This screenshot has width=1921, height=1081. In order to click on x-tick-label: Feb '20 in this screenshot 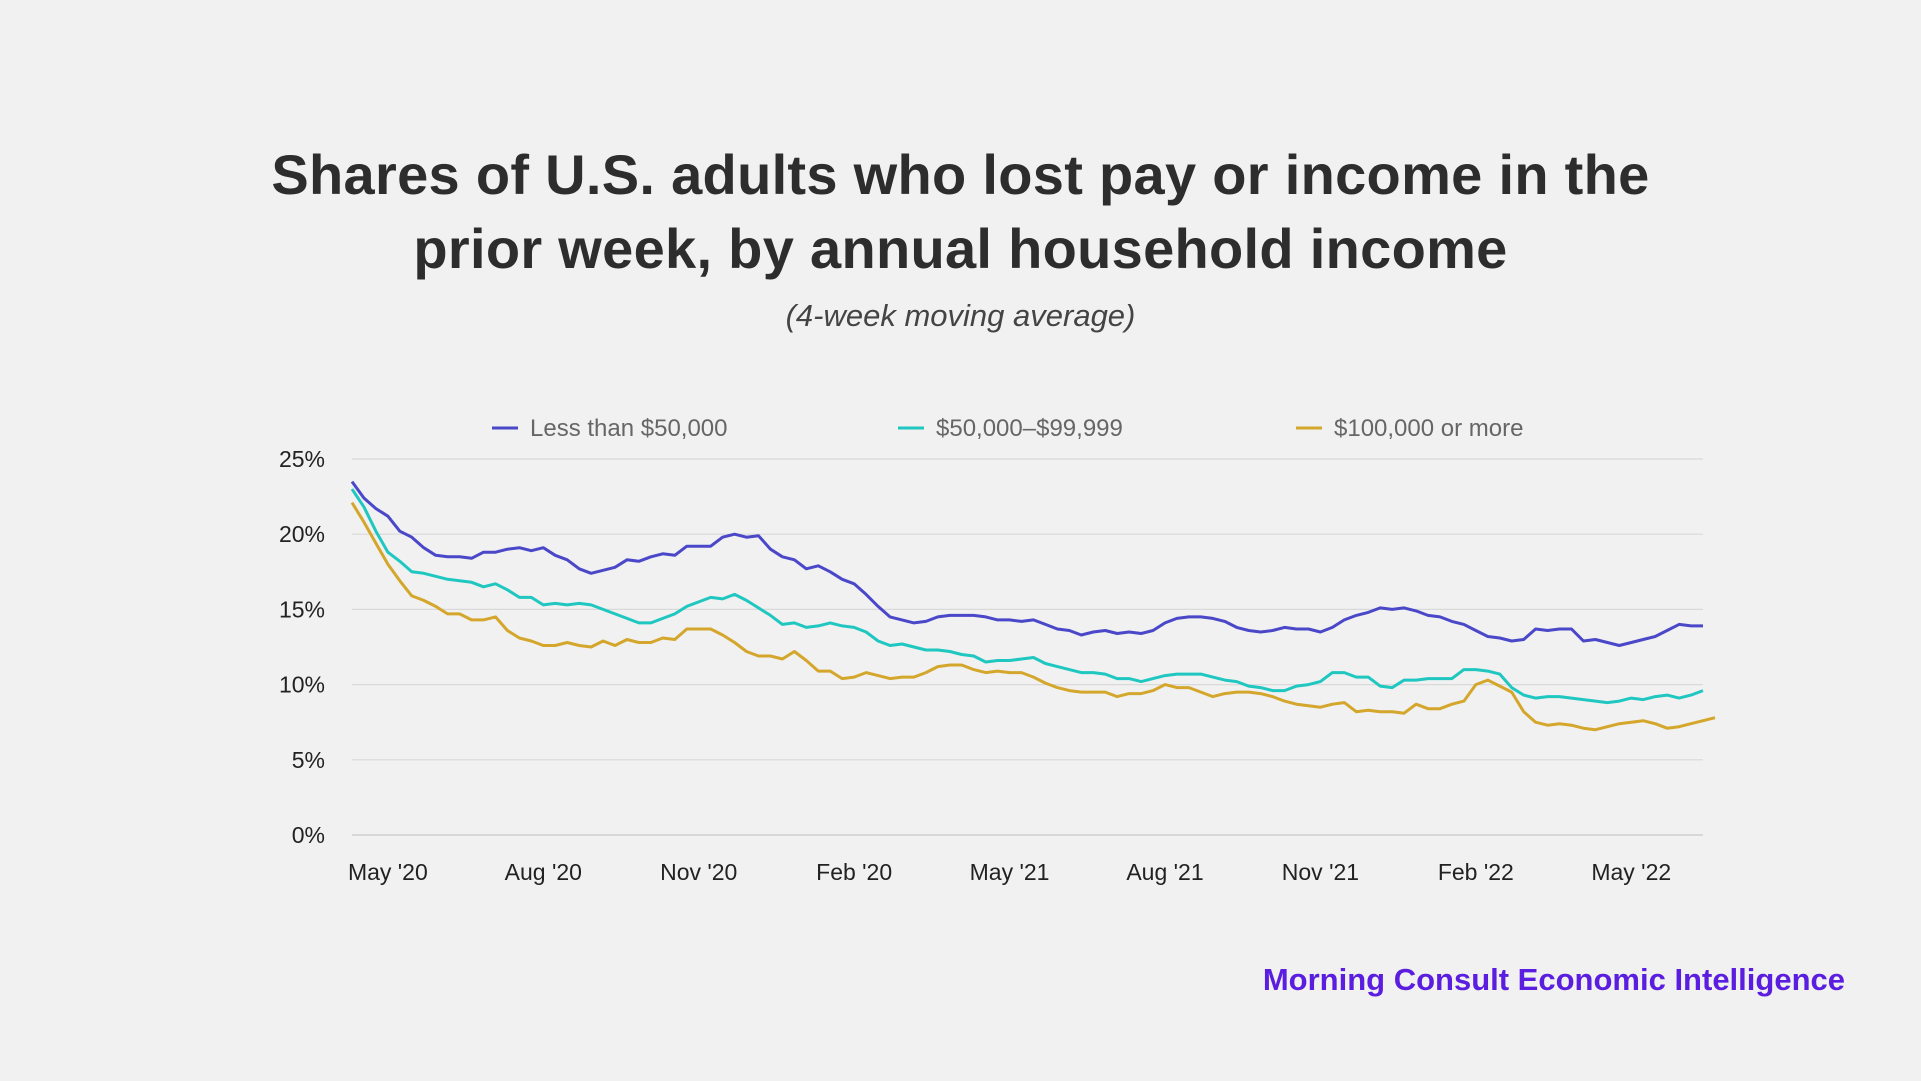, I will do `click(854, 872)`.